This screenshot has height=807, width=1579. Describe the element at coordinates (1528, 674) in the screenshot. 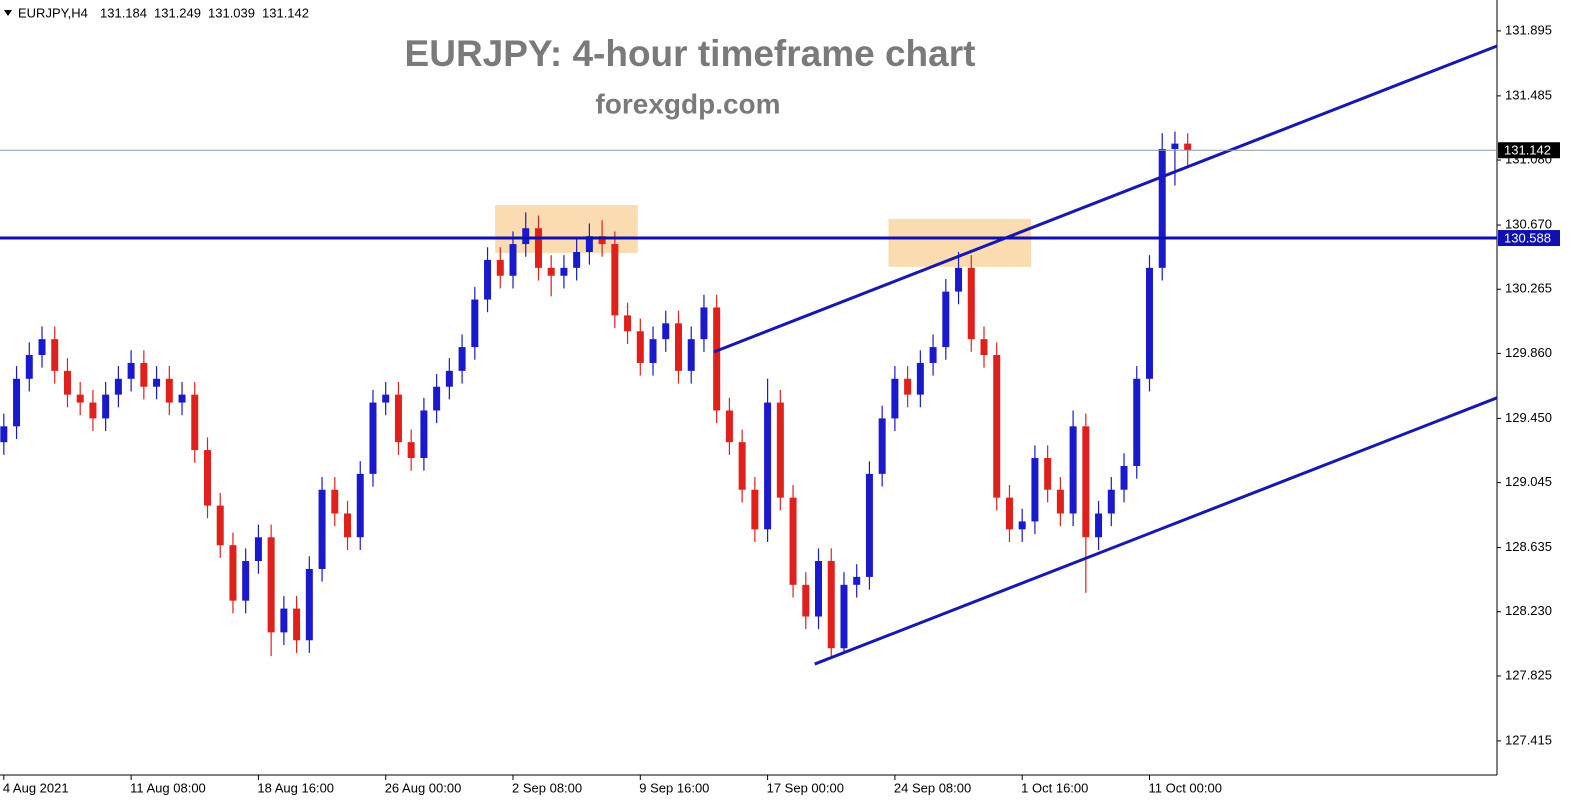

I see `y-tick-label: 127.825` at that location.